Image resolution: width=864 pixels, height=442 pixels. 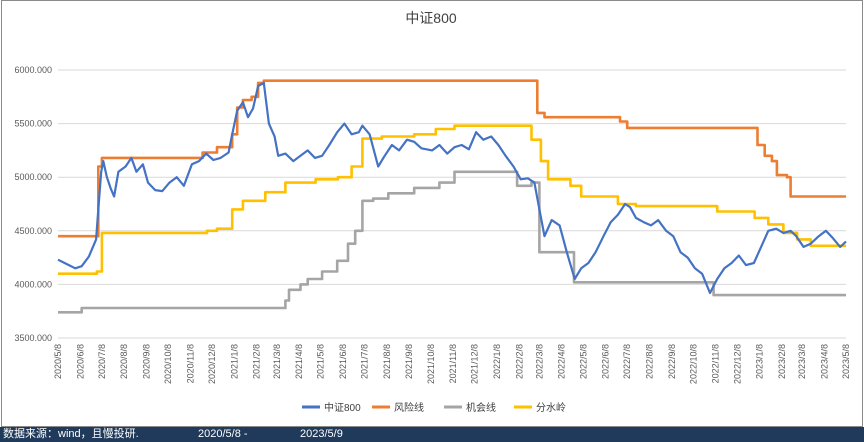 I want to click on y-tick-label: 5500.000, so click(x=33, y=124).